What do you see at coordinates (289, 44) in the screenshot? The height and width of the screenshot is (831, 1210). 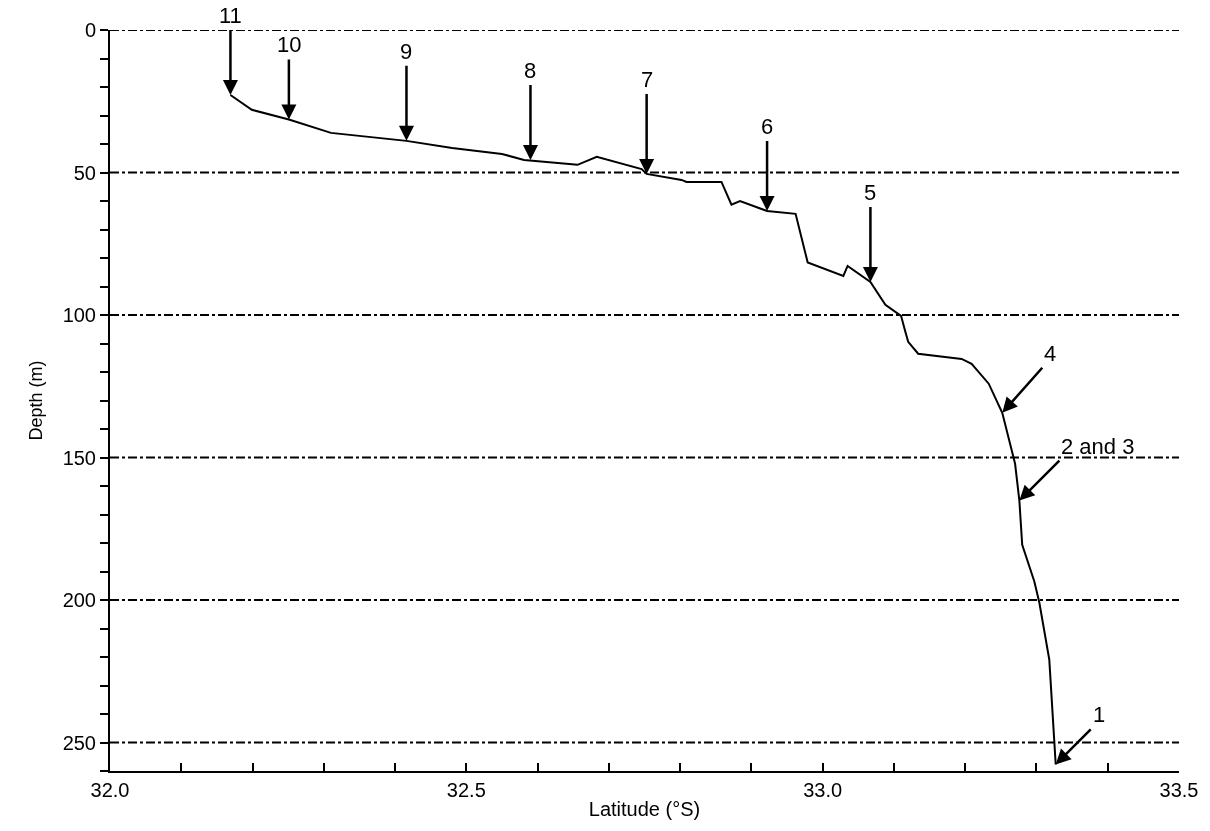 I see `annotation: 10` at bounding box center [289, 44].